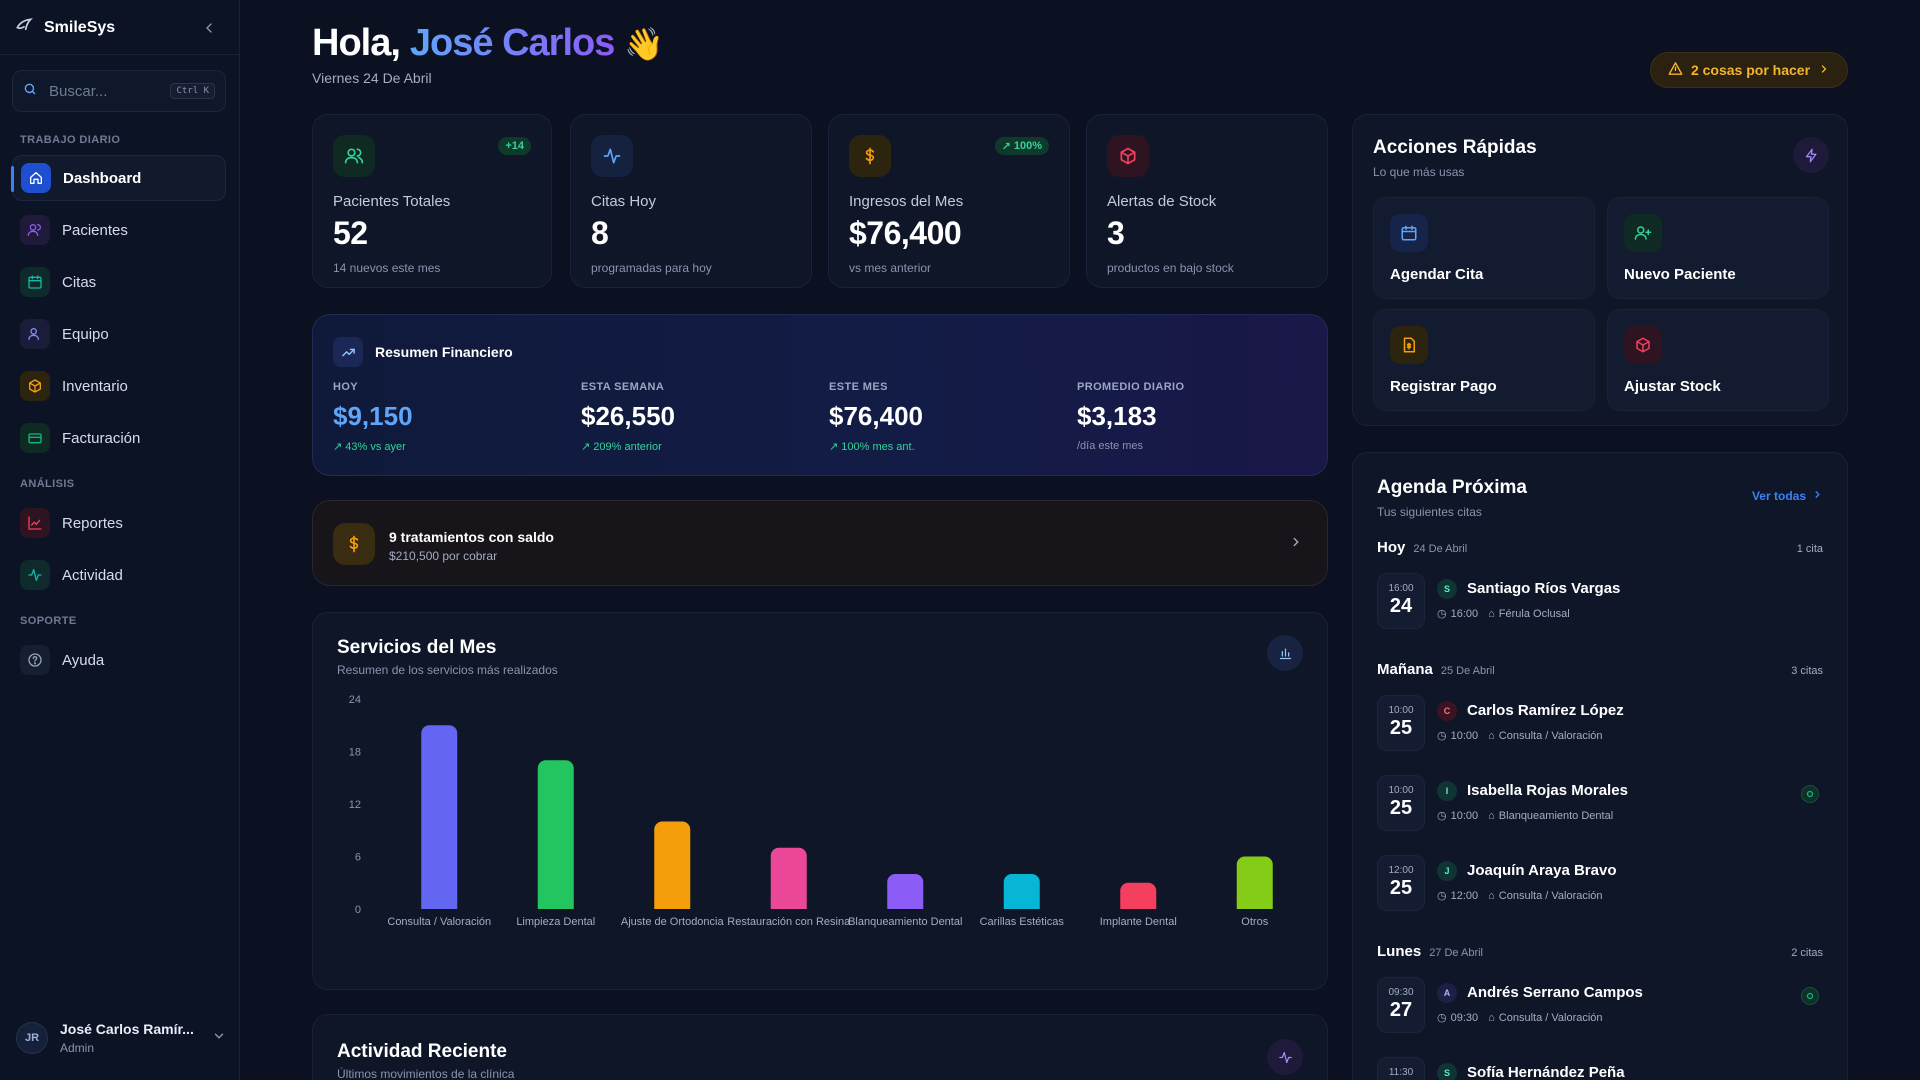  What do you see at coordinates (600, 233) in the screenshot?
I see `stat-value: 8` at bounding box center [600, 233].